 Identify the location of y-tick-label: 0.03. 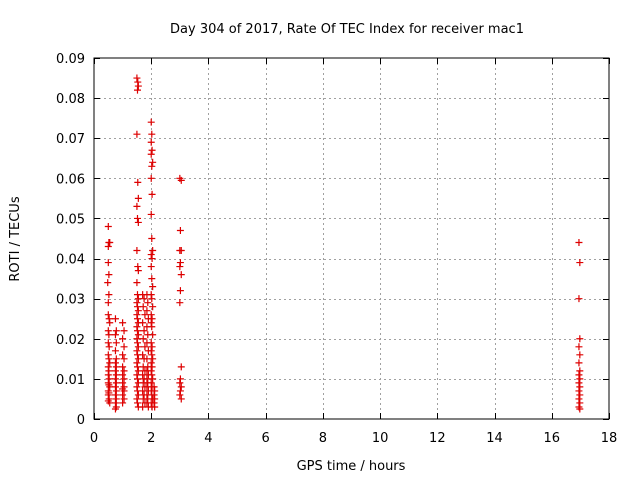
(70, 300).